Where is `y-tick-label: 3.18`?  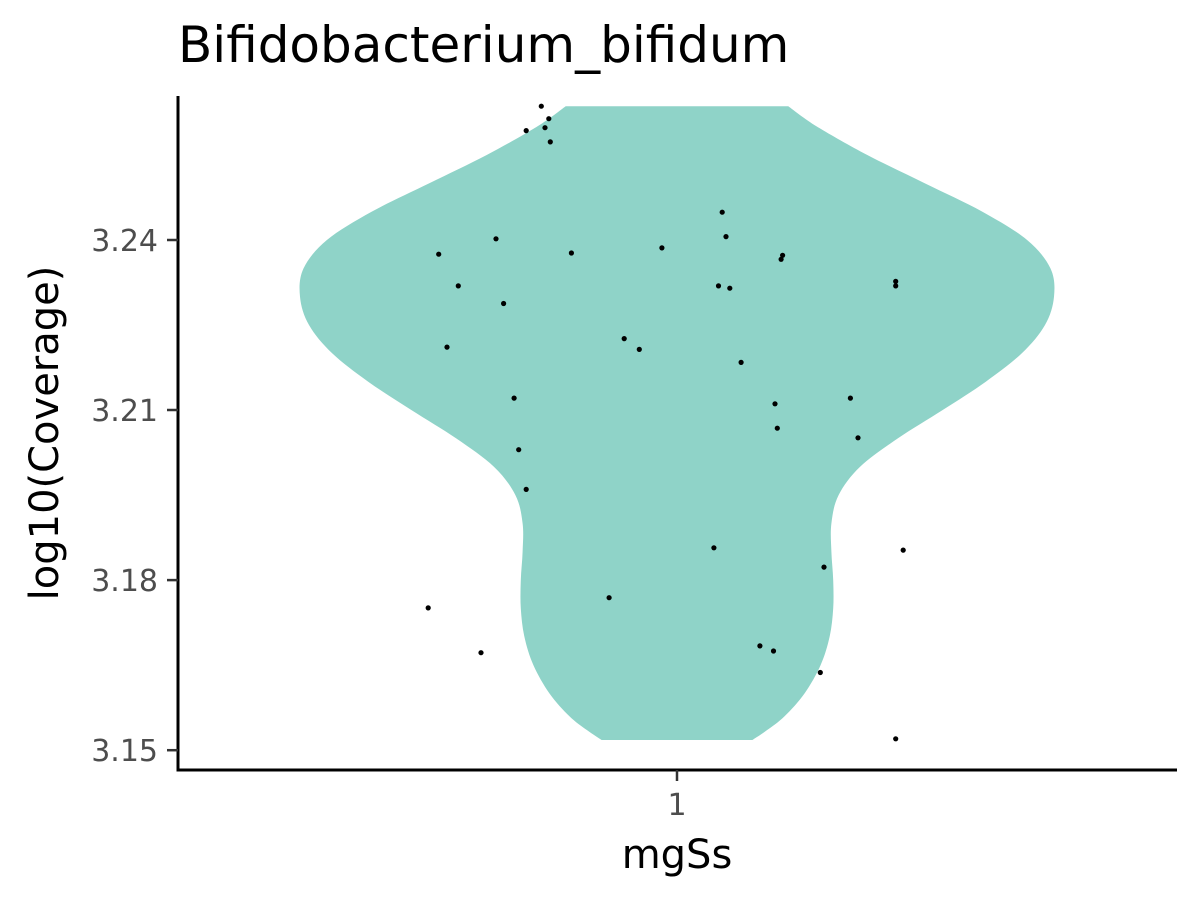 y-tick-label: 3.18 is located at coordinates (124, 581).